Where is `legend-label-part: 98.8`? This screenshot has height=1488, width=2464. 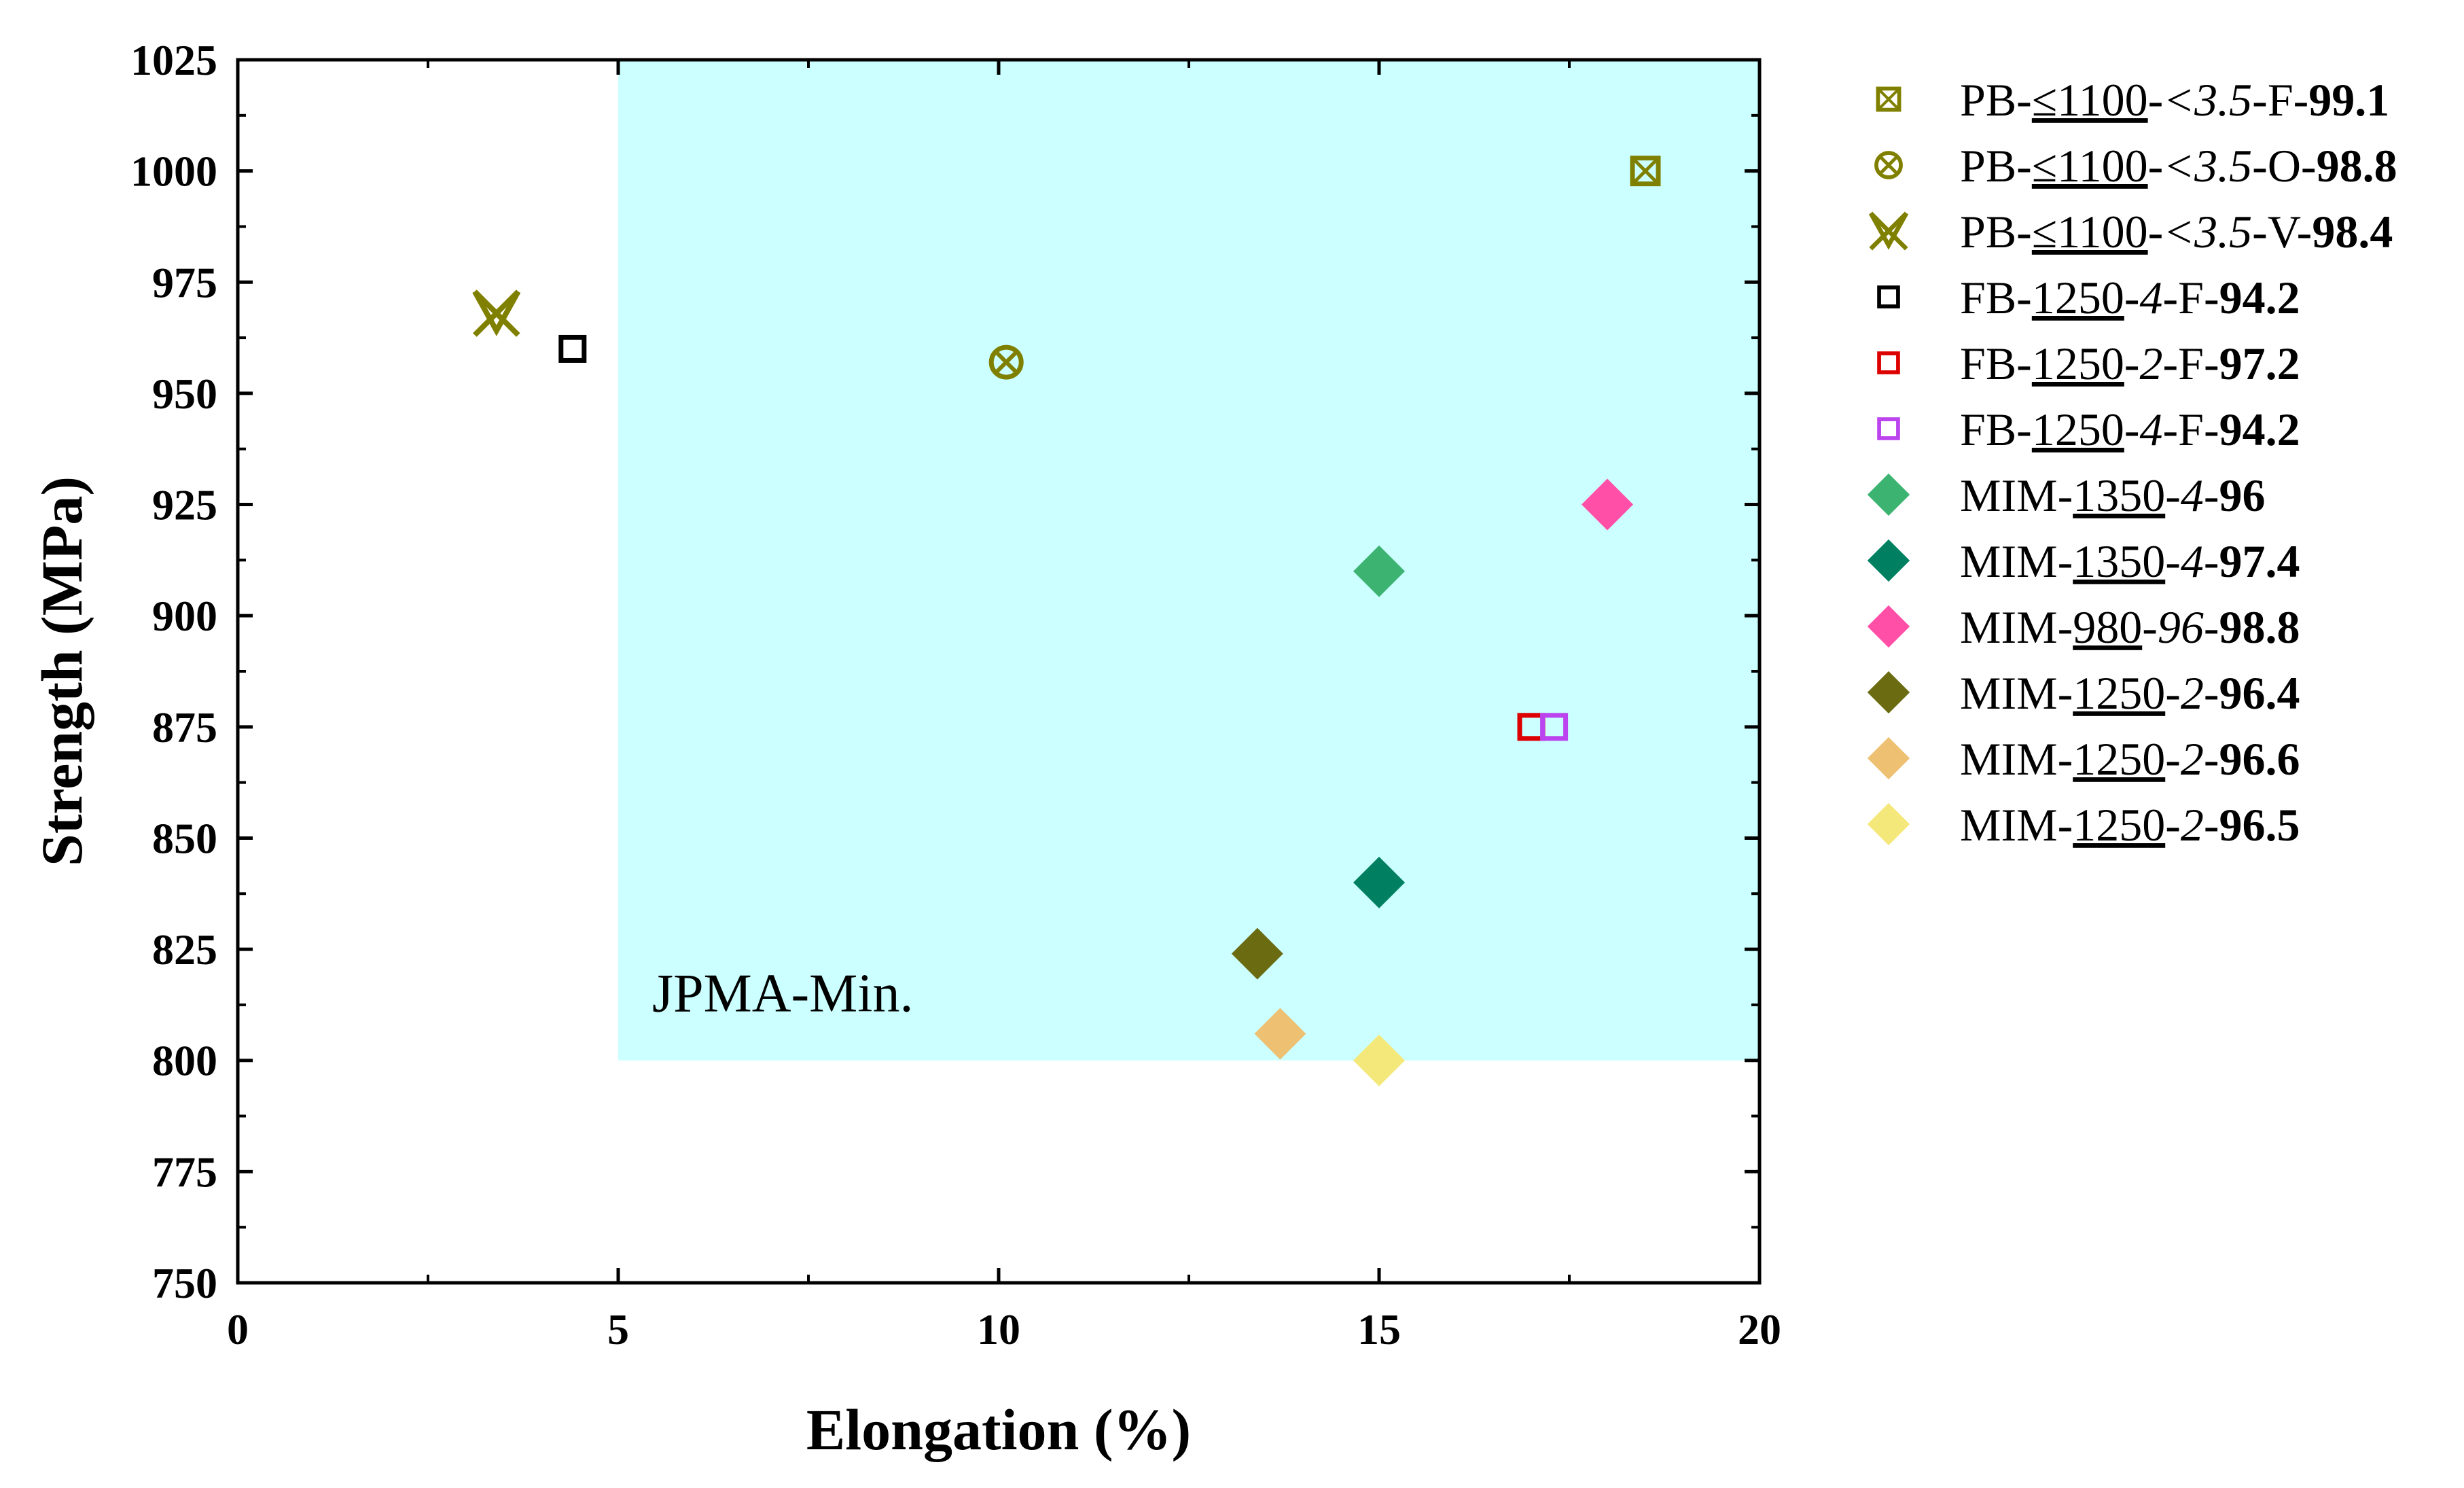
legend-label-part: 98.8 is located at coordinates (2259, 627).